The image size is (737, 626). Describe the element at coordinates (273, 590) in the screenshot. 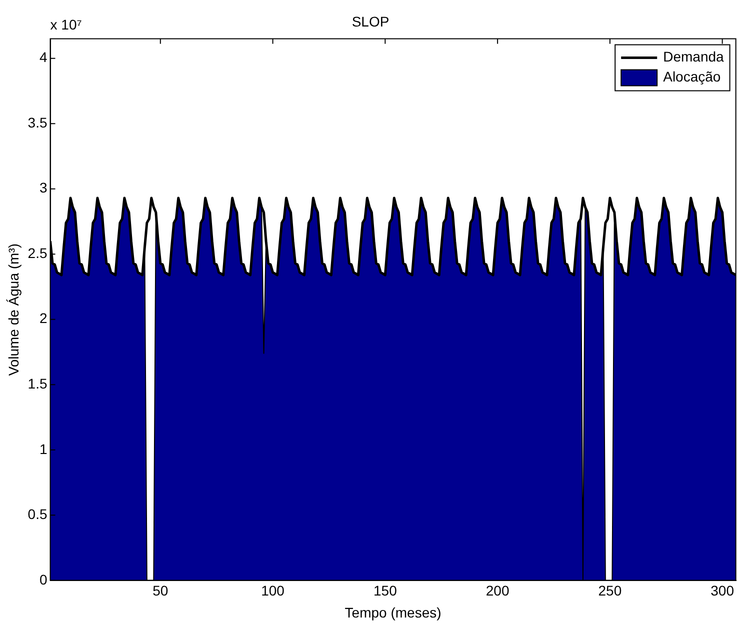

I see `x-tick-label: 100` at that location.